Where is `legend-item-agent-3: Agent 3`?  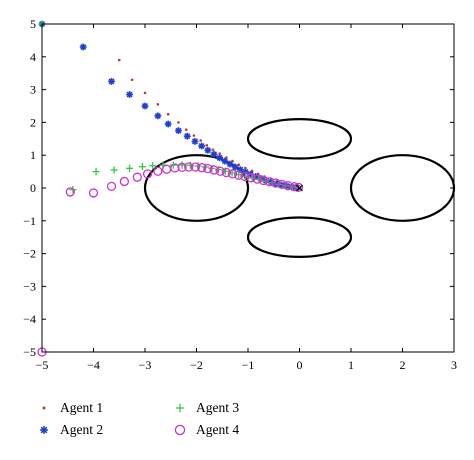 legend-item-agent-3: Agent 3 is located at coordinates (207, 407).